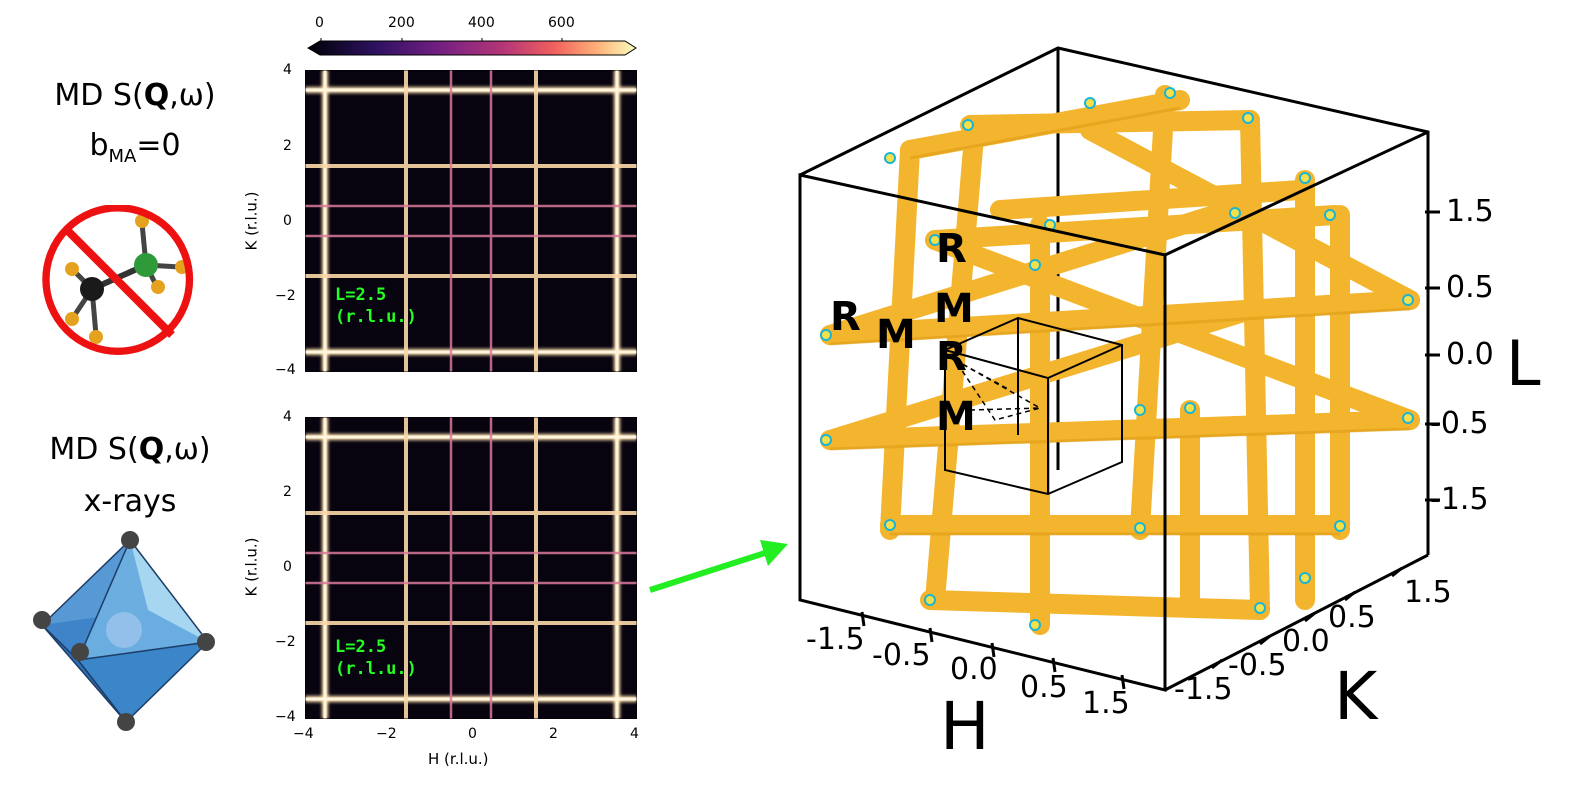  What do you see at coordinates (251, 567) in the screenshot?
I see `bottom-ylabel: K (r.l.u.)` at bounding box center [251, 567].